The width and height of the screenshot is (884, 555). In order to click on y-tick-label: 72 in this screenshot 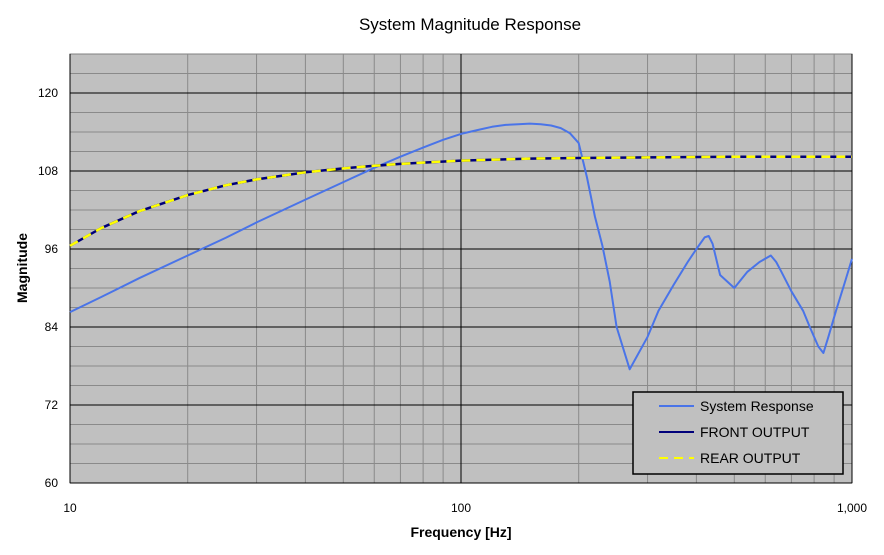, I will do `click(52, 405)`.